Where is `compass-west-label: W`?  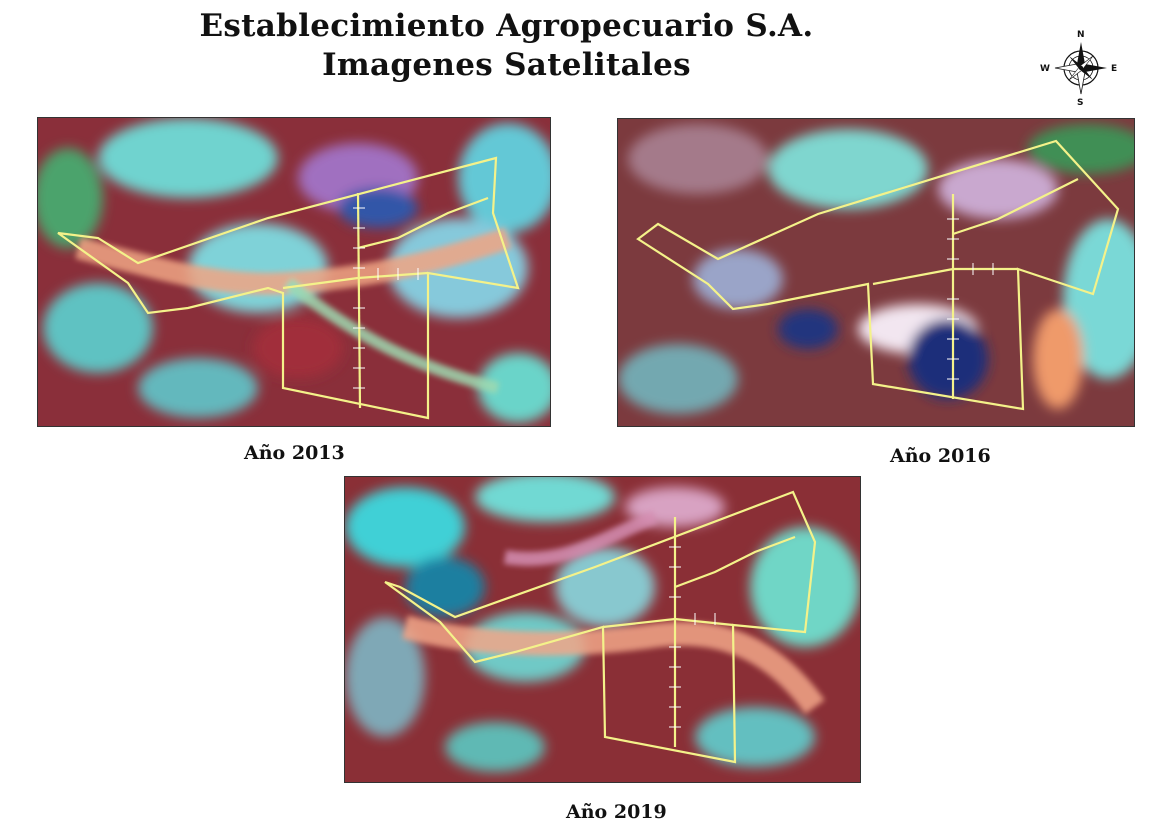 compass-west-label: W is located at coordinates (1045, 69).